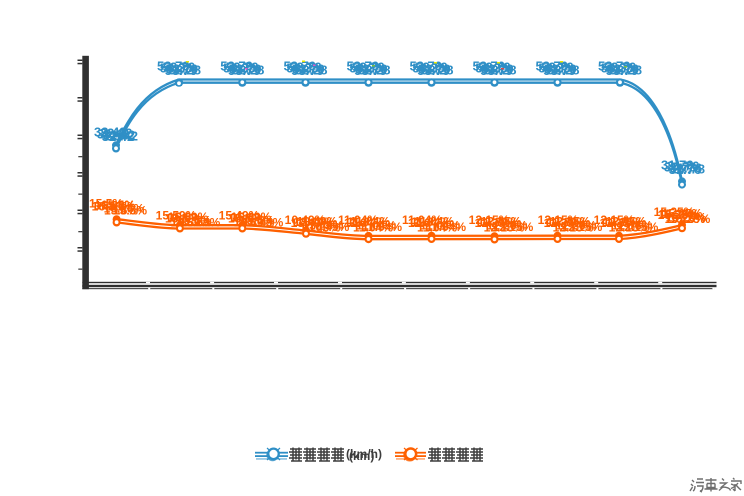  I want to click on svg-text: (km/h), so click(364, 454).